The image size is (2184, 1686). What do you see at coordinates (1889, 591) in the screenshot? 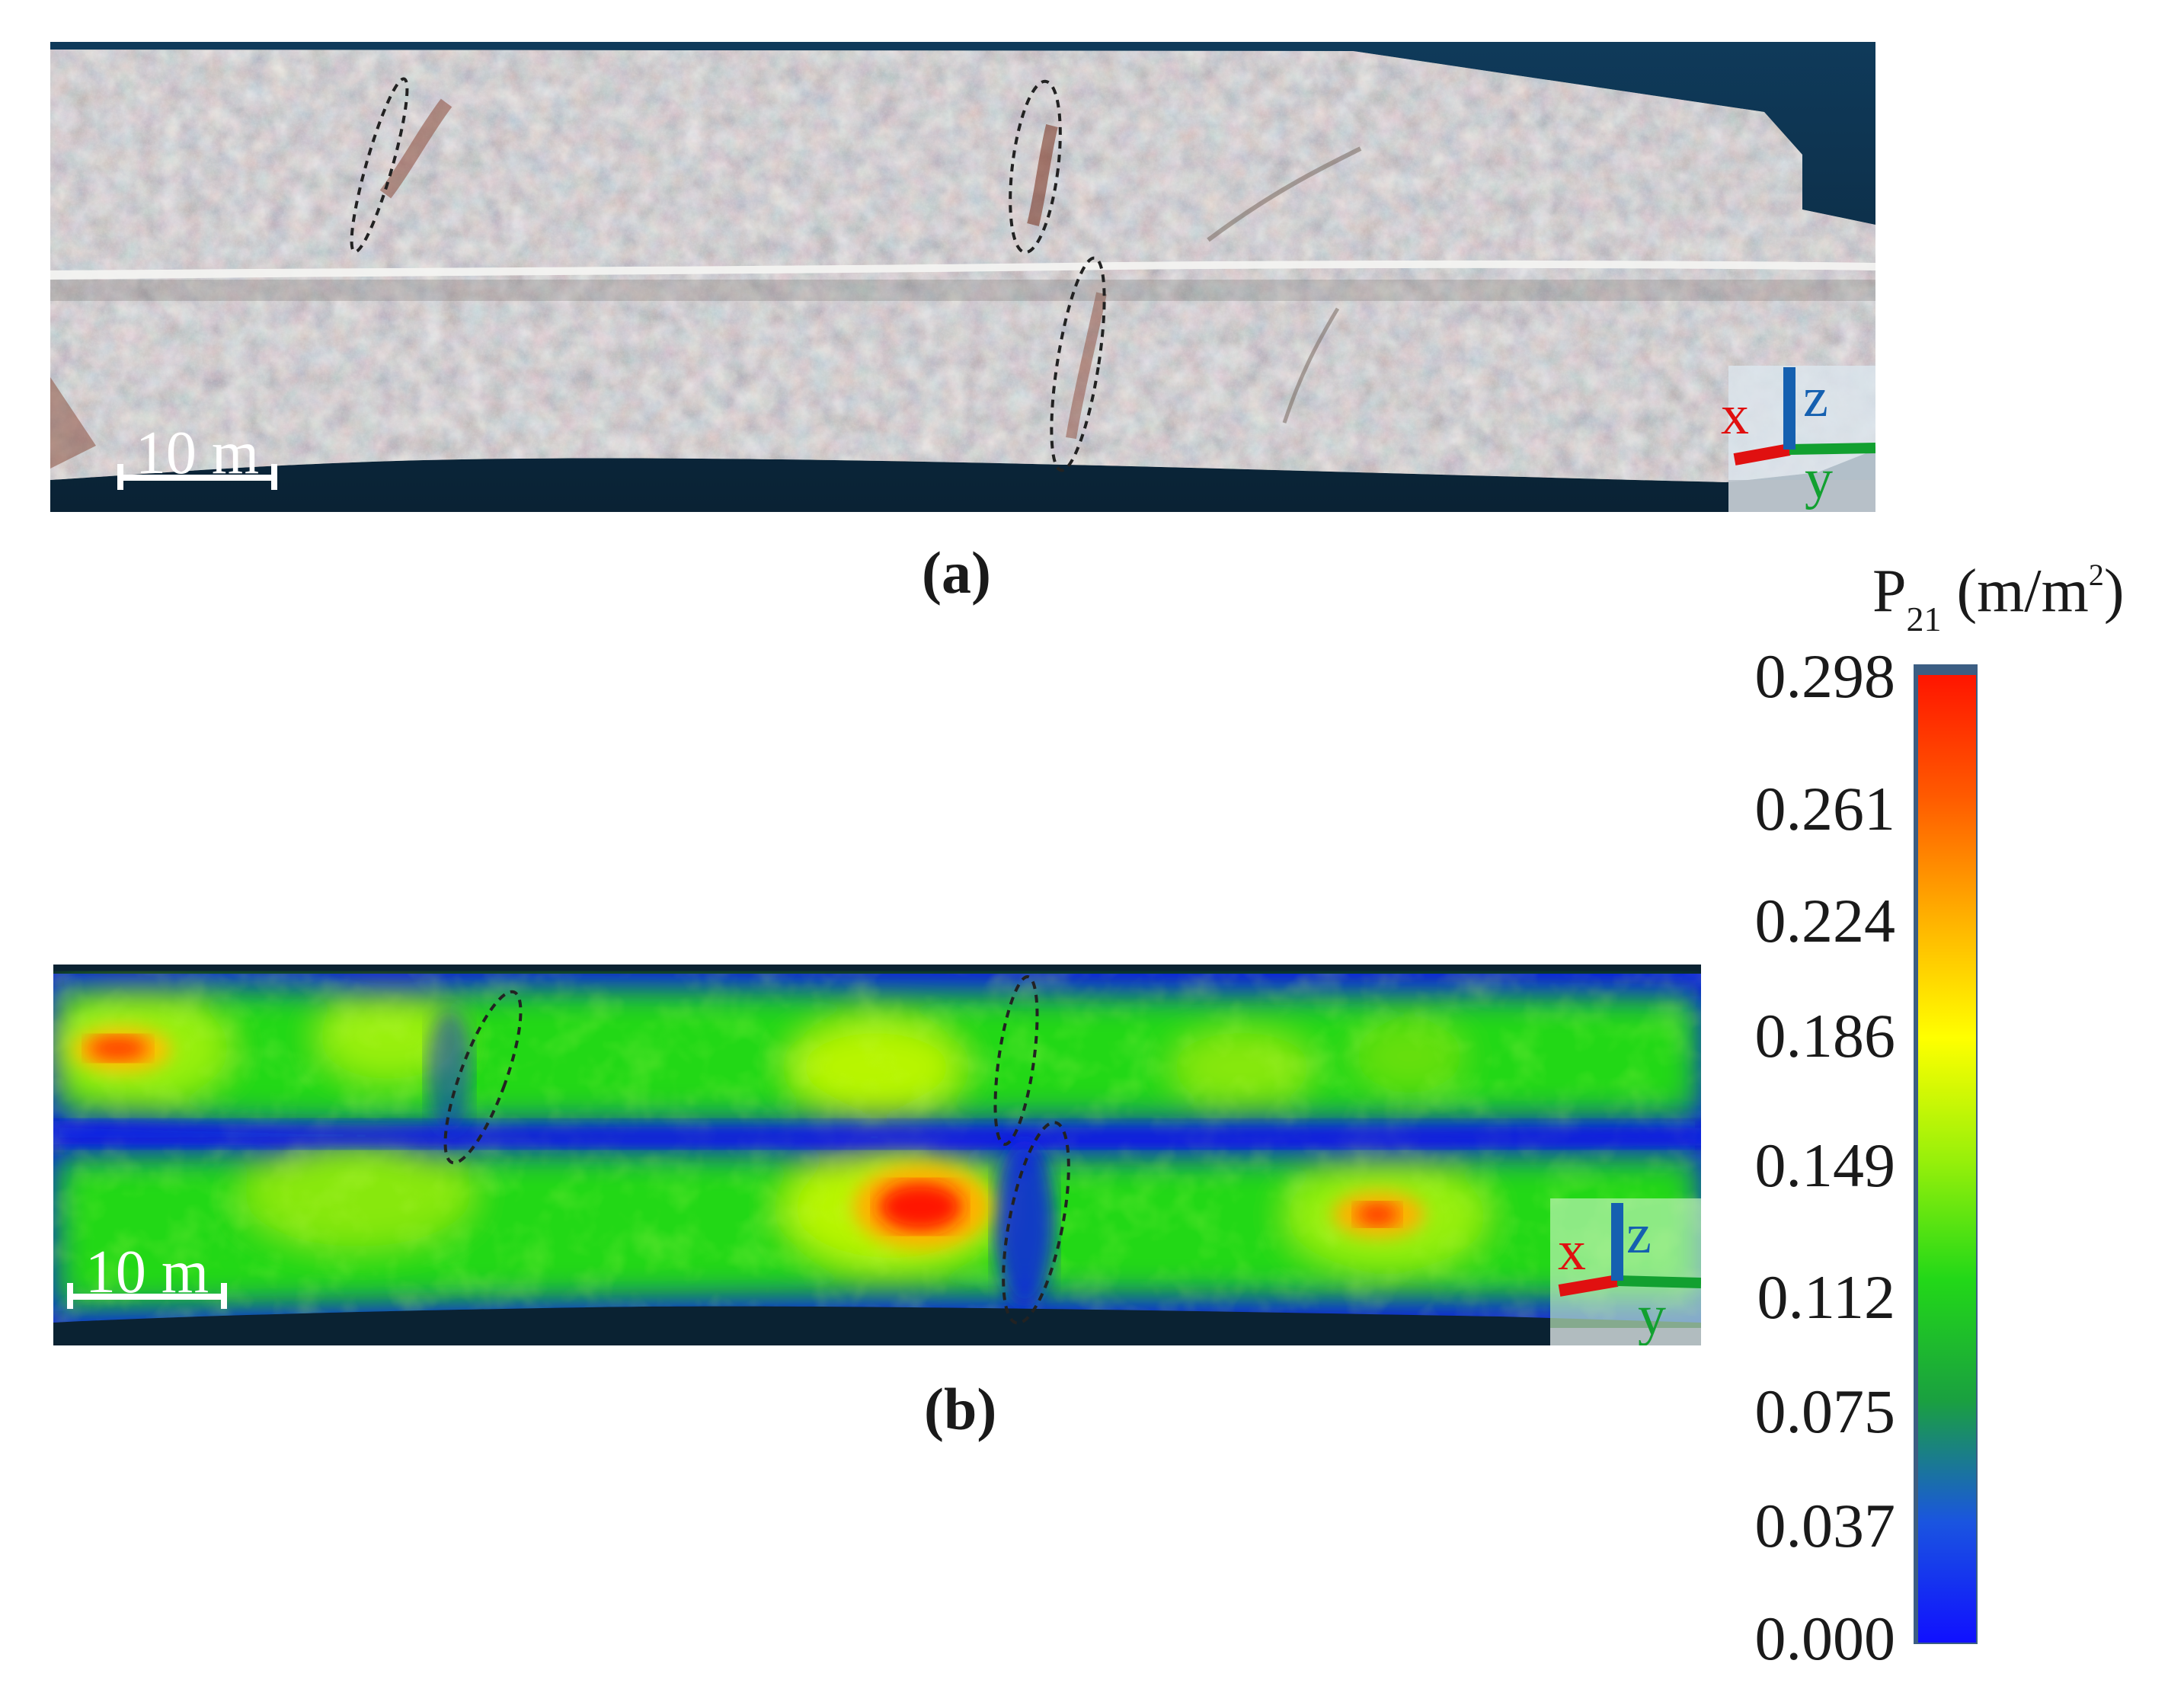
I see `colorbar-title-main: P` at bounding box center [1889, 591].